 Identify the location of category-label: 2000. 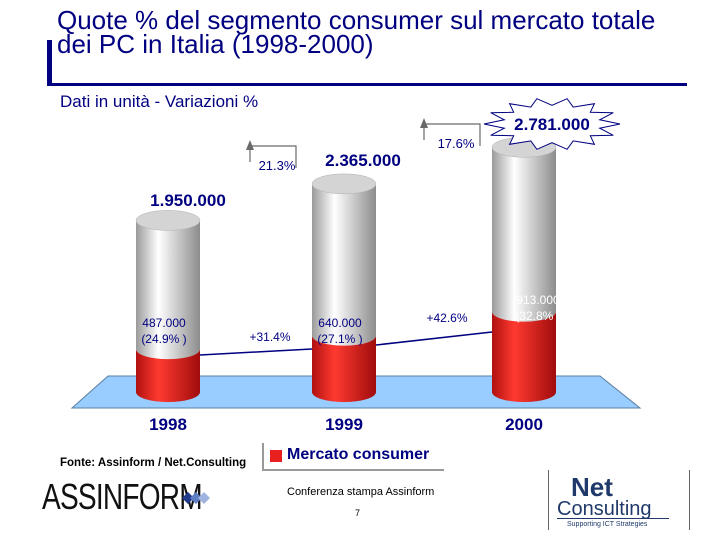
(524, 424).